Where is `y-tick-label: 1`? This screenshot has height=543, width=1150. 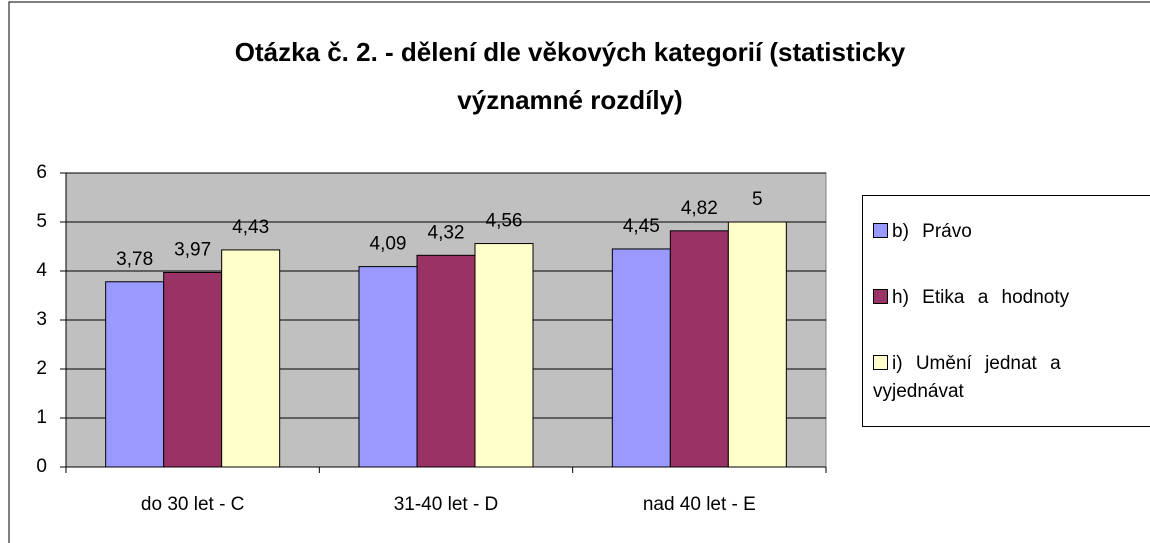
y-tick-label: 1 is located at coordinates (41, 417).